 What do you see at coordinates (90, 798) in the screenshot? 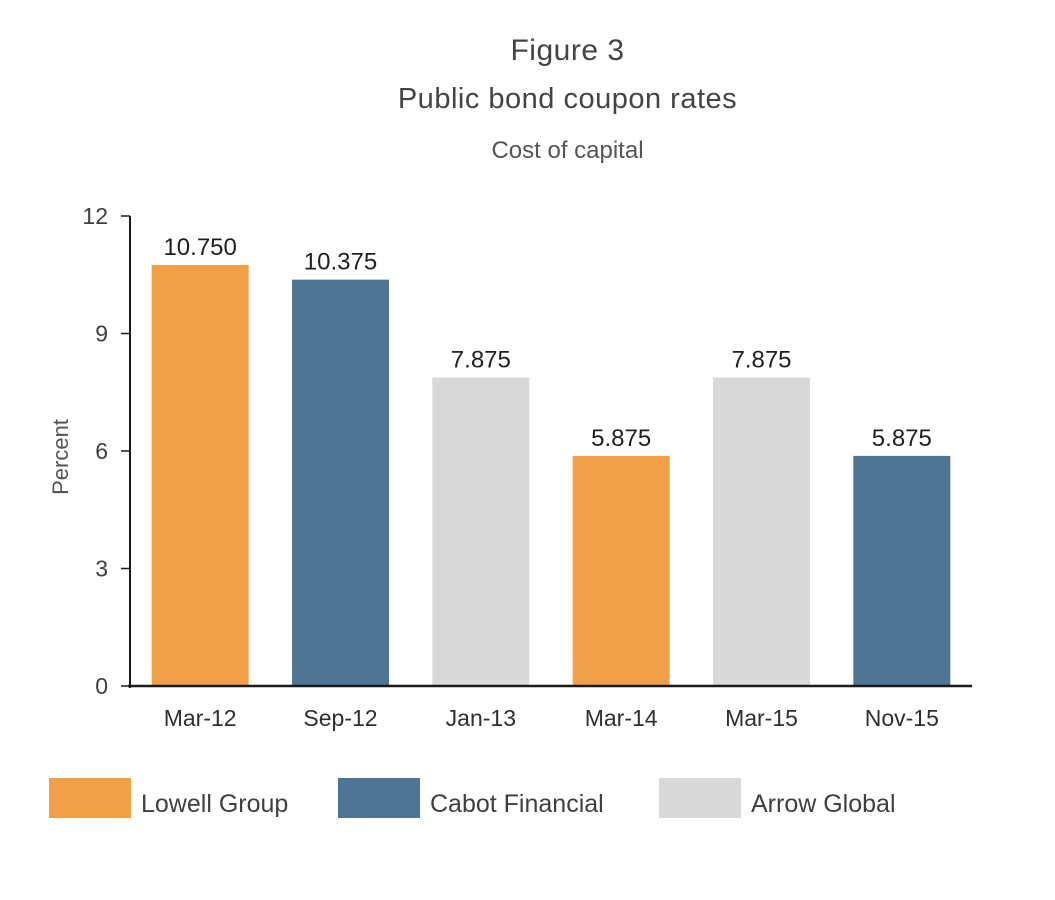
I see `legend-swatch-lowell-group` at bounding box center [90, 798].